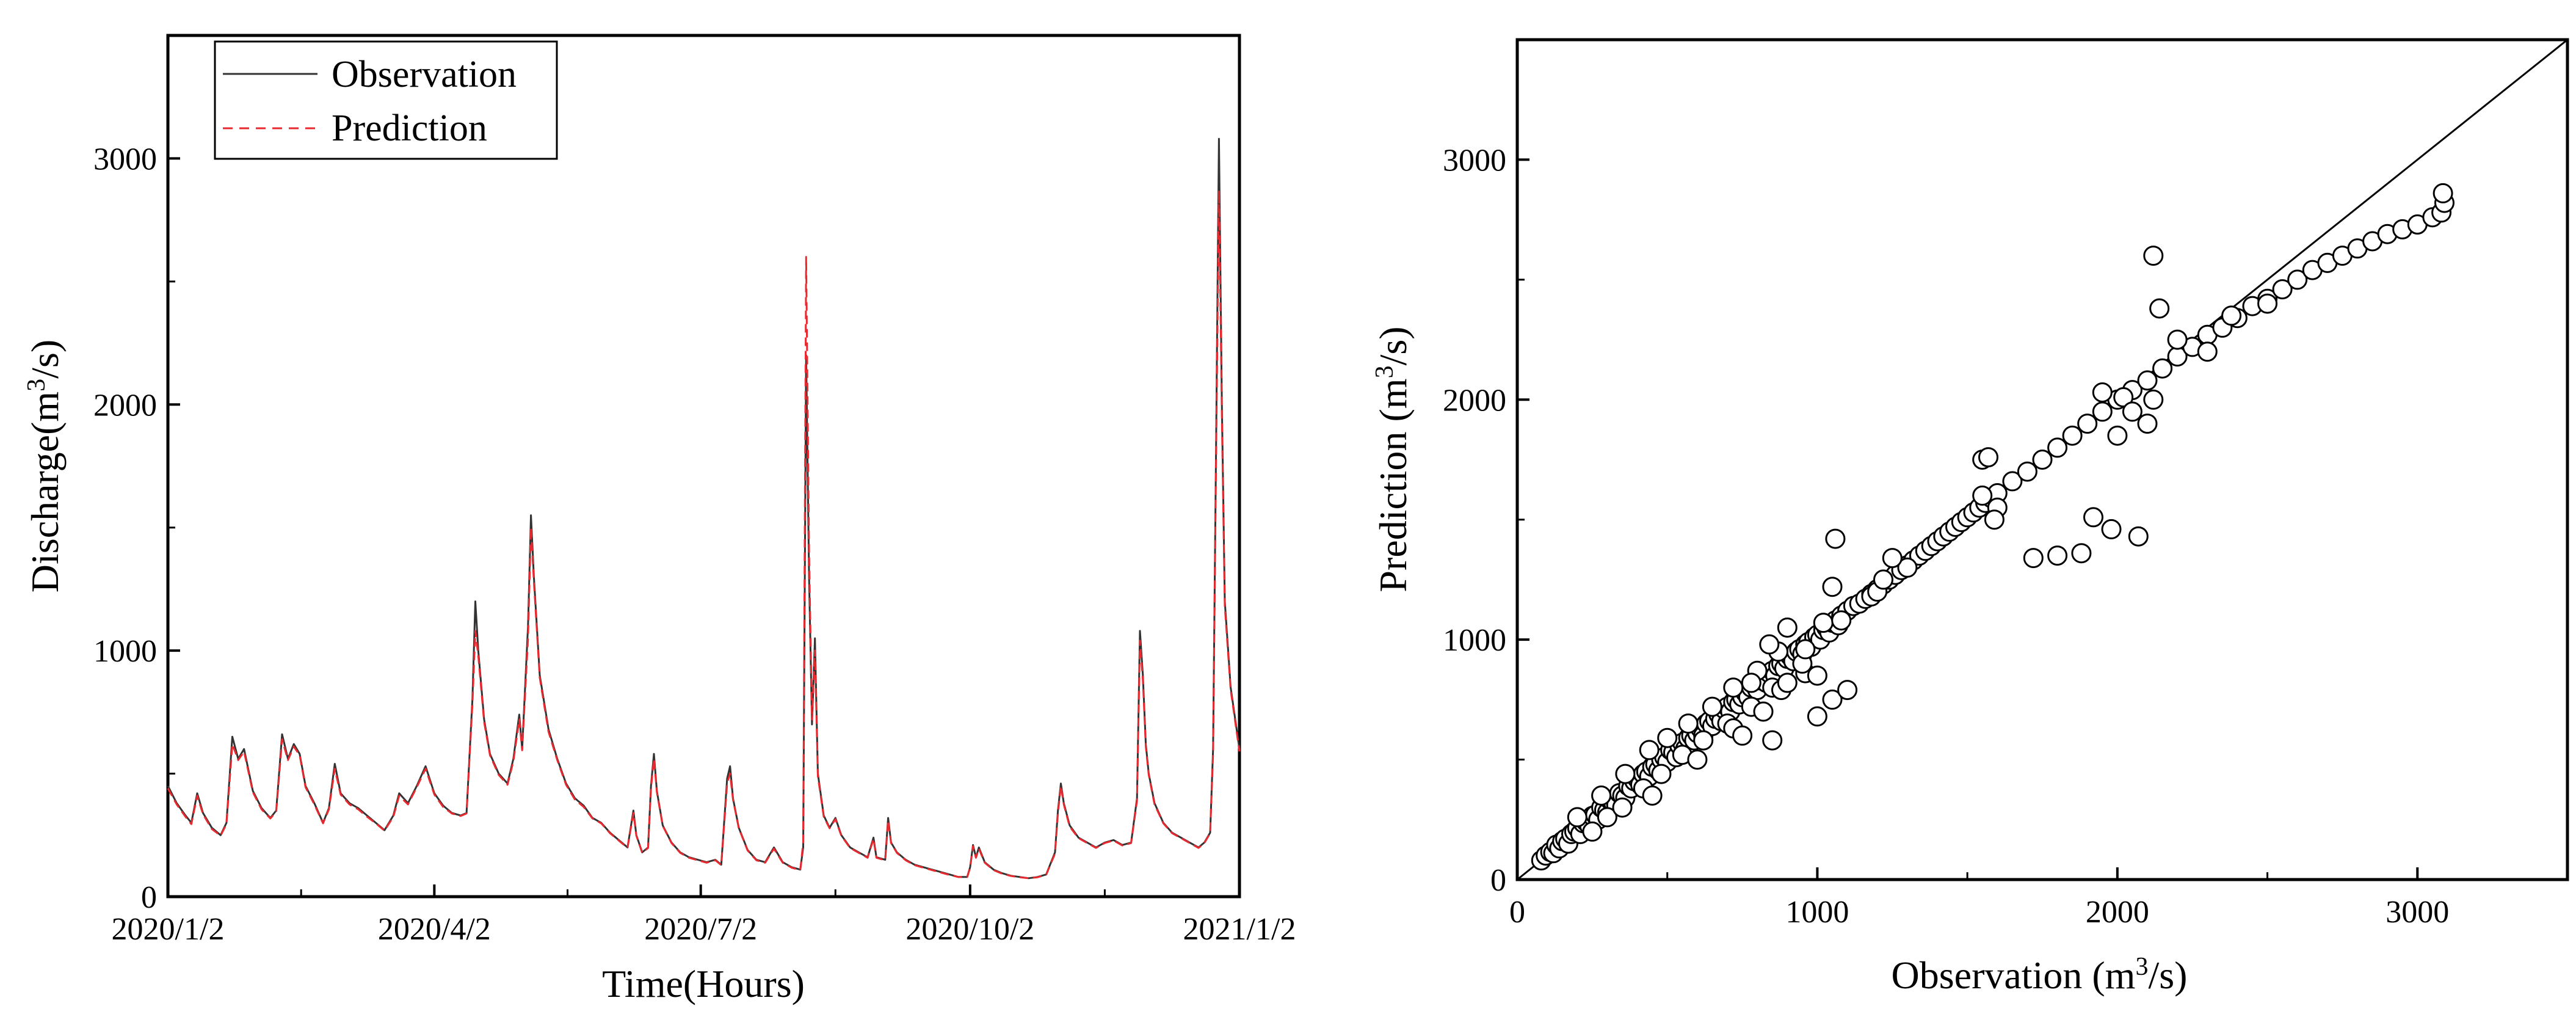 The height and width of the screenshot is (1017, 2576). I want to click on scatter-y-axis-title: Prediction (m3/s), so click(1393, 459).